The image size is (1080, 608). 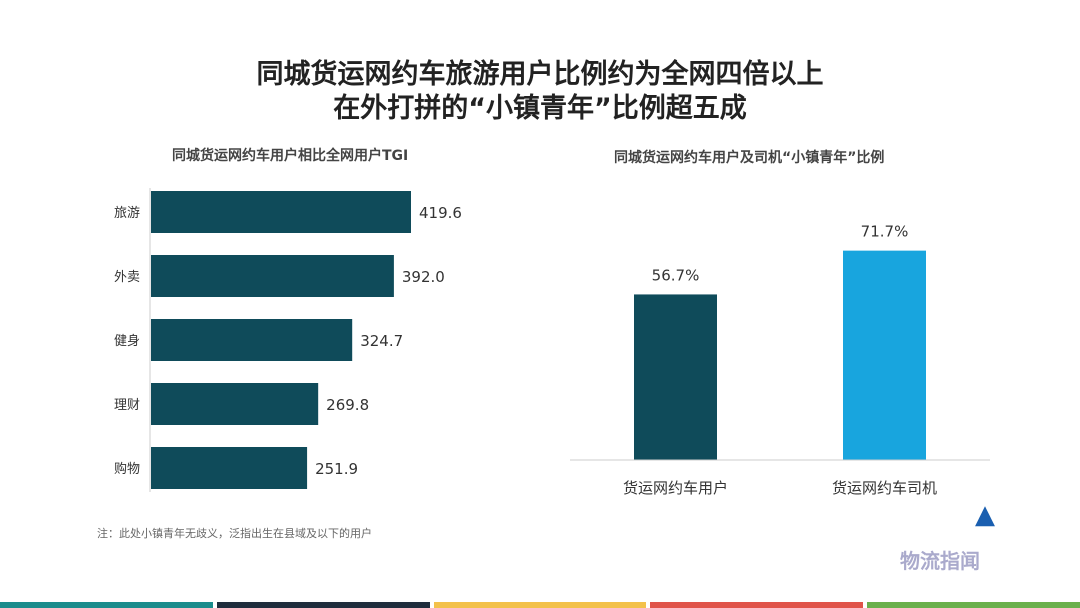 I want to click on value-label: 392.0, so click(x=423, y=277).